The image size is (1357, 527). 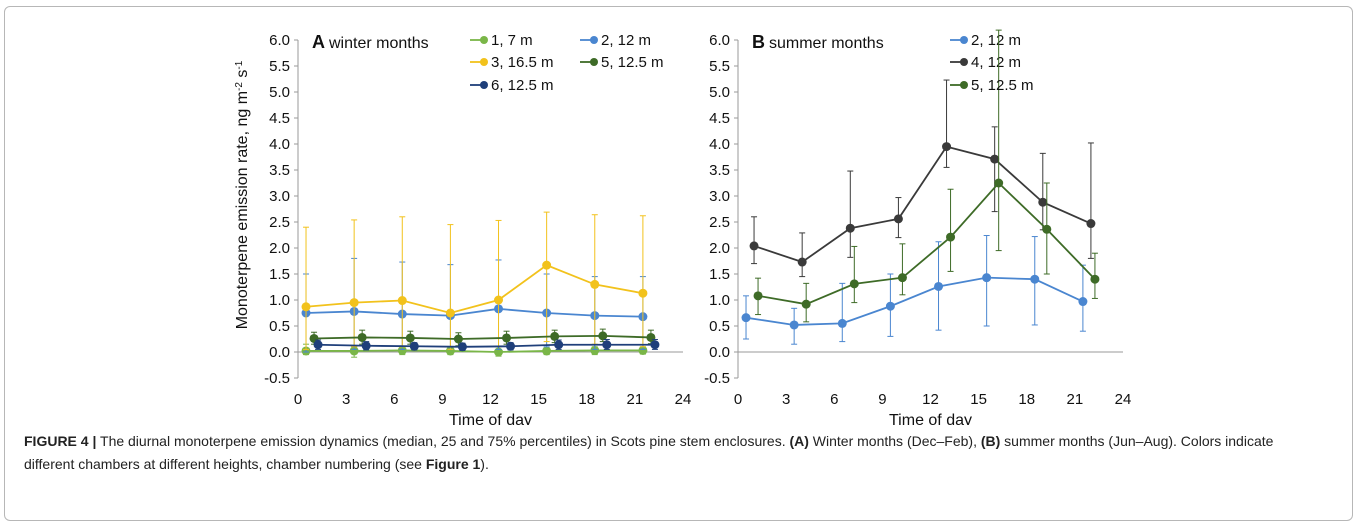 I want to click on panel-b-x-tick-label: 6, so click(x=834, y=399).